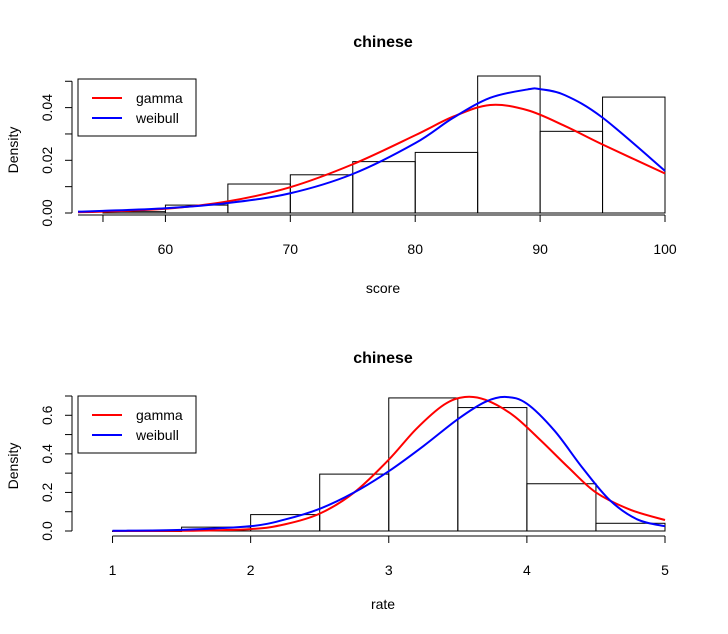 The image size is (728, 634). Describe the element at coordinates (113, 570) in the screenshot. I see `x-tick-label: 1` at that location.